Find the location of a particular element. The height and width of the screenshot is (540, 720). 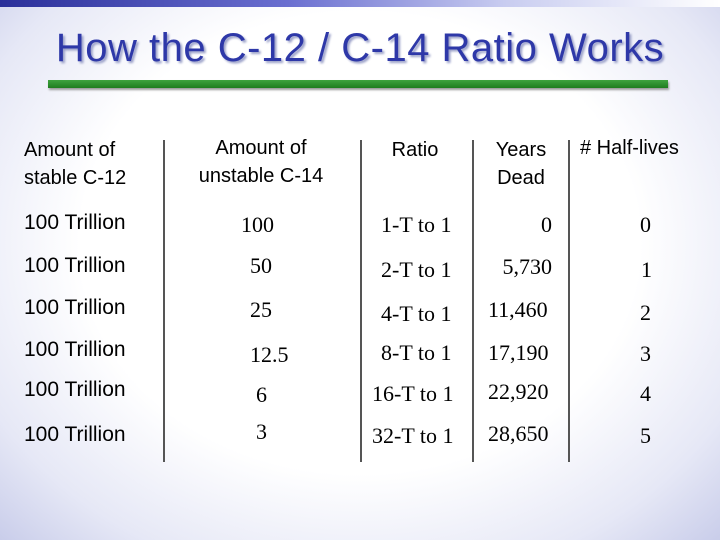

table-cell-years: 22,920 is located at coordinates (518, 391).